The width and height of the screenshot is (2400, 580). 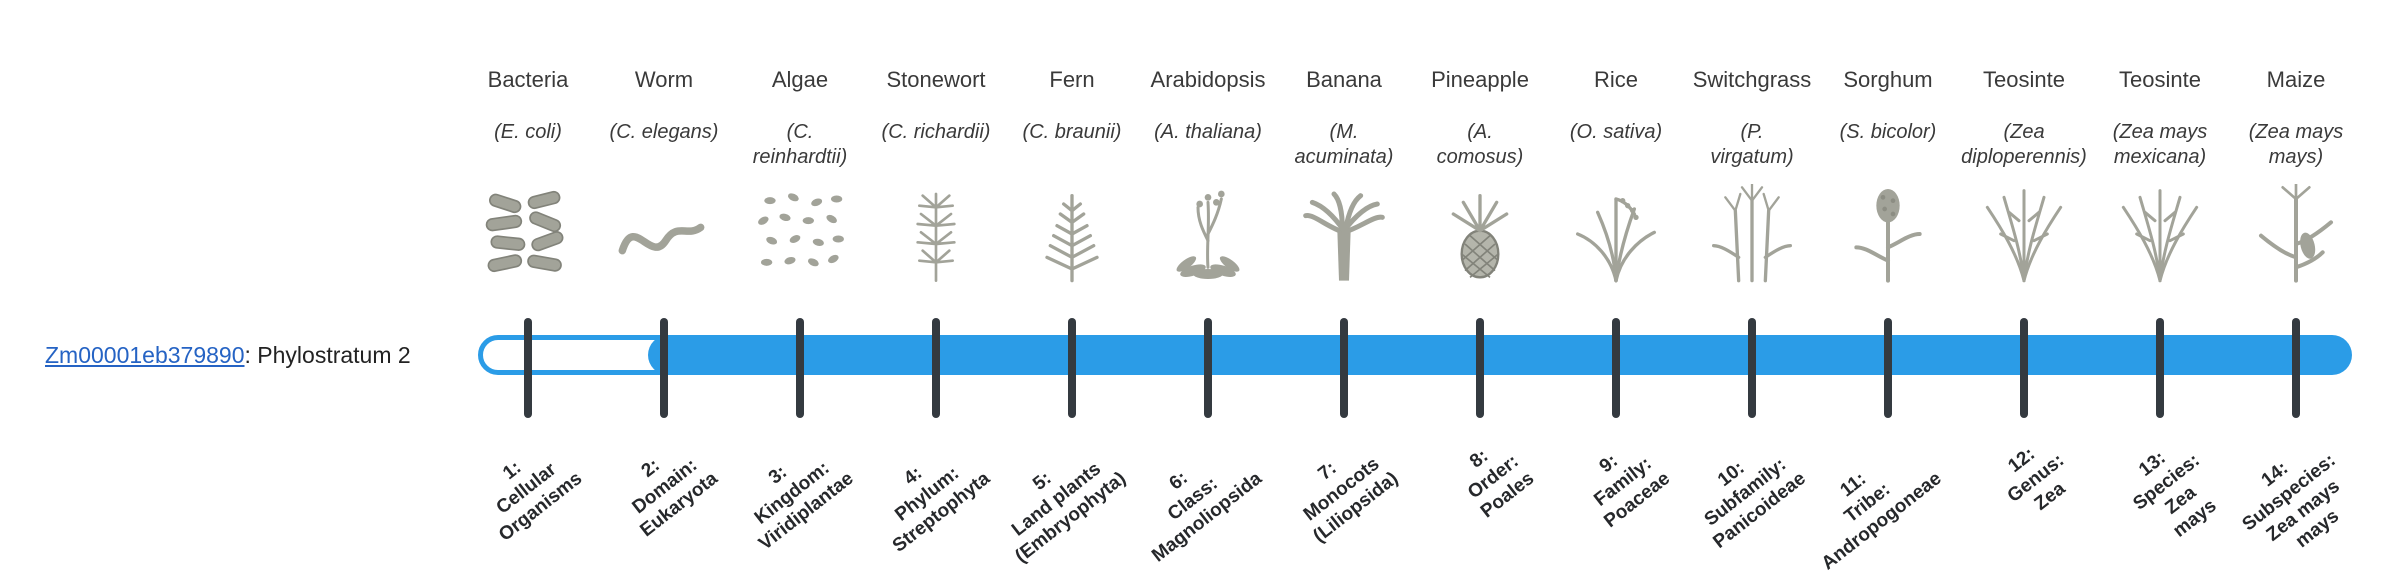 I want to click on organism-common-name: Stonewort, so click(x=936, y=79).